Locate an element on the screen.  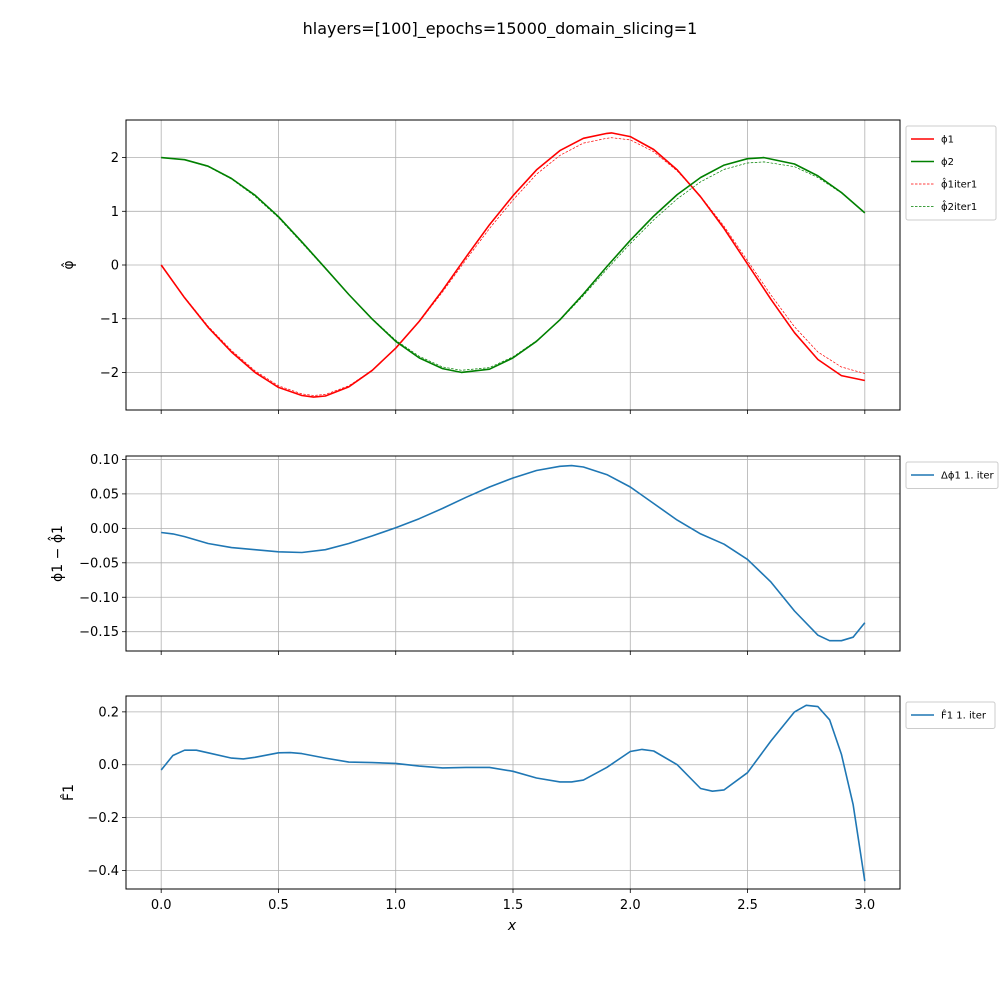
x-tick-label: 3.0 is located at coordinates (864, 905).